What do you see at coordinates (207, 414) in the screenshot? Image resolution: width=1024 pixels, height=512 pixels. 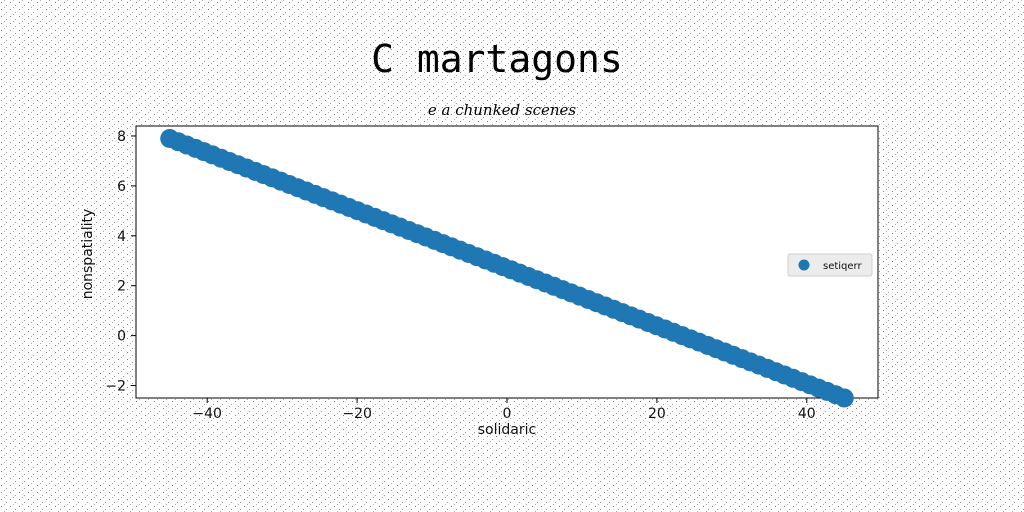 I see `x-tick-label: −40` at bounding box center [207, 414].